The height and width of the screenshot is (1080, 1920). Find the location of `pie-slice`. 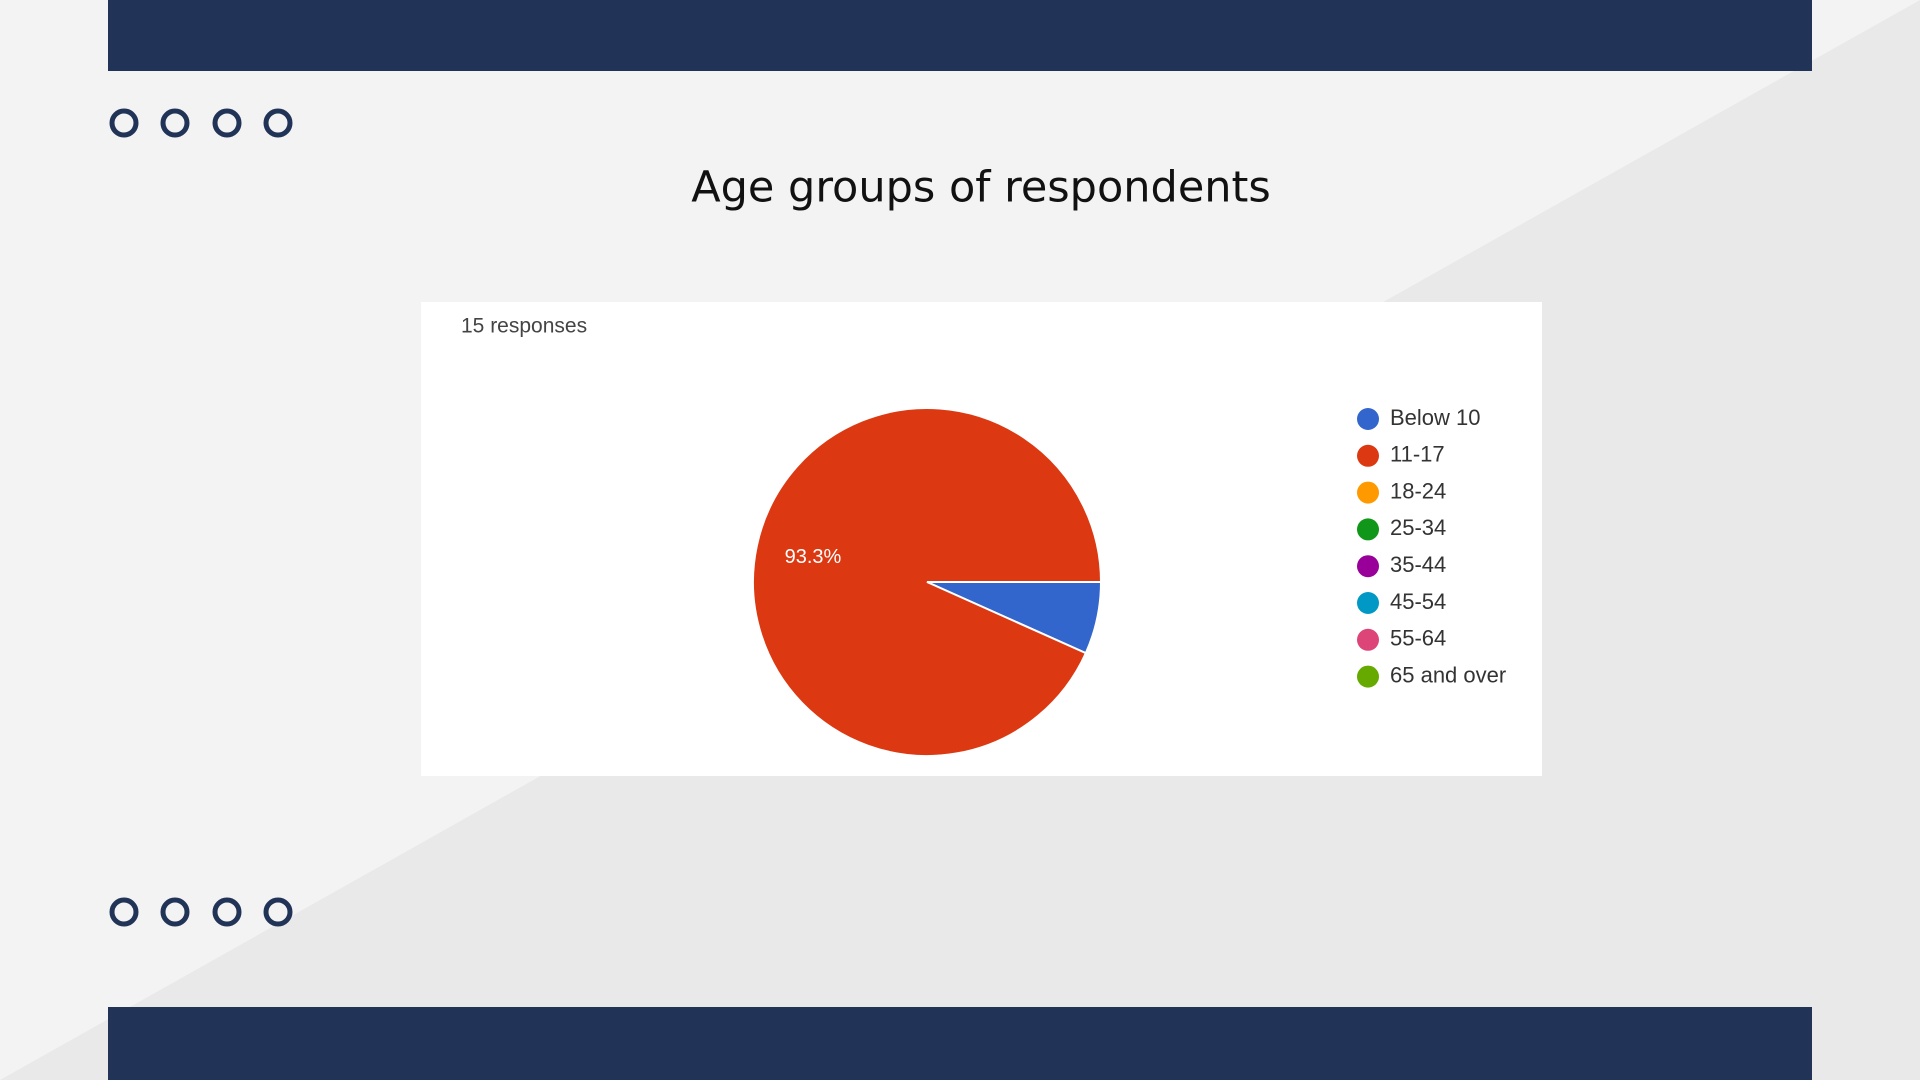

pie-slice is located at coordinates (927, 582).